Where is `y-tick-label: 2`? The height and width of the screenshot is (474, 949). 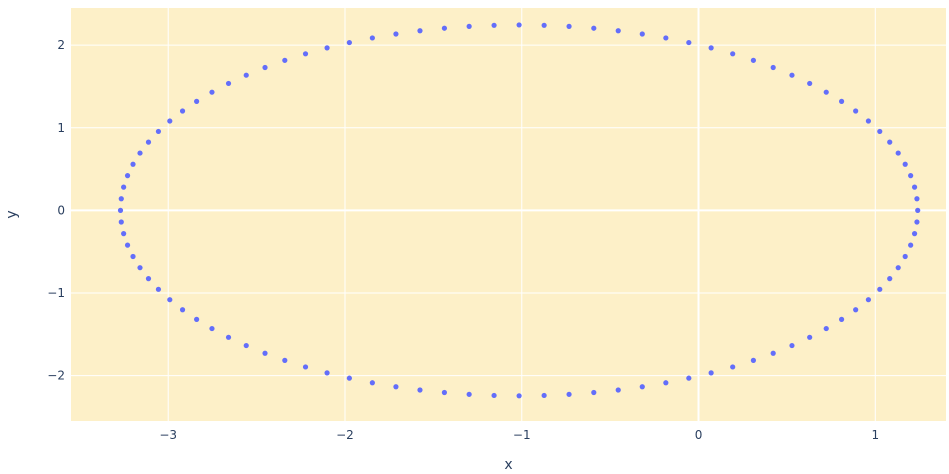 y-tick-label: 2 is located at coordinates (61, 45).